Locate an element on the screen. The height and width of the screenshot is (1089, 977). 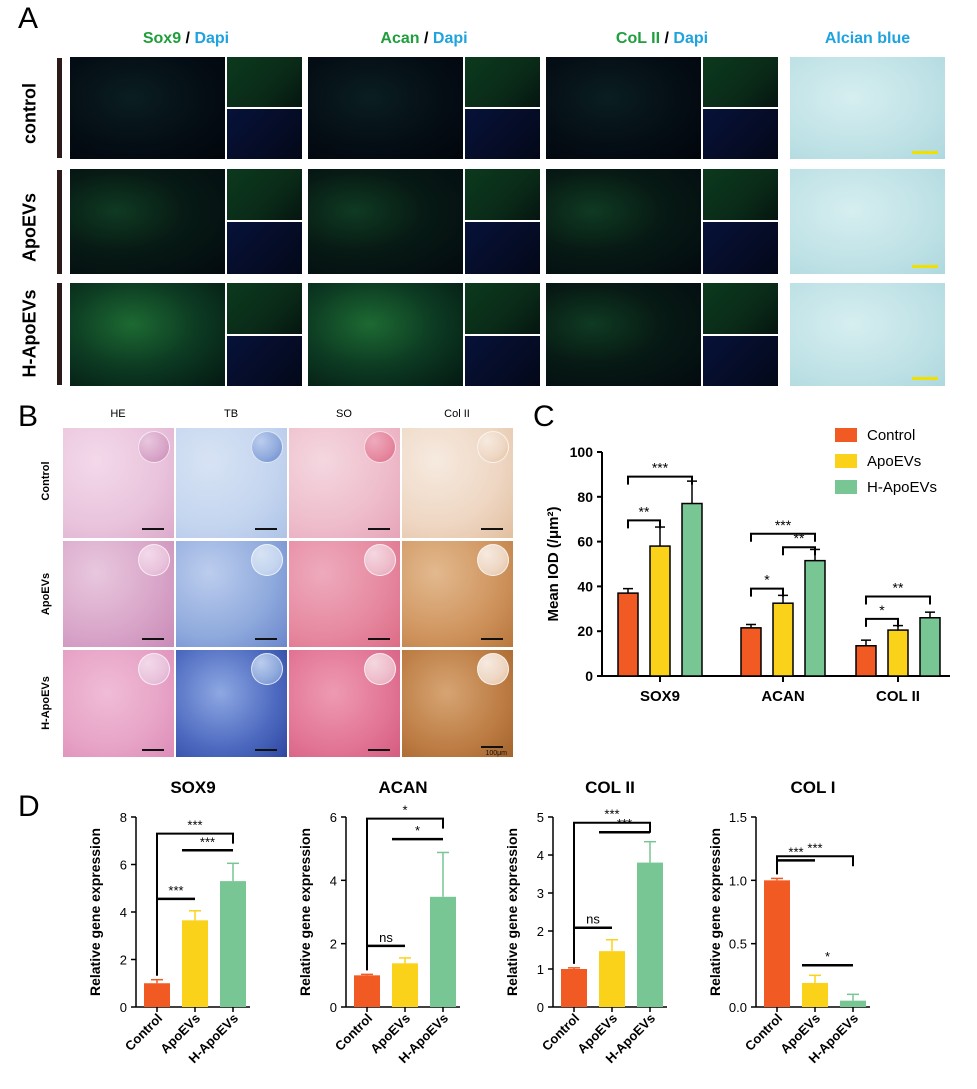
y-tick-label: 100 is located at coordinates (582, 452).